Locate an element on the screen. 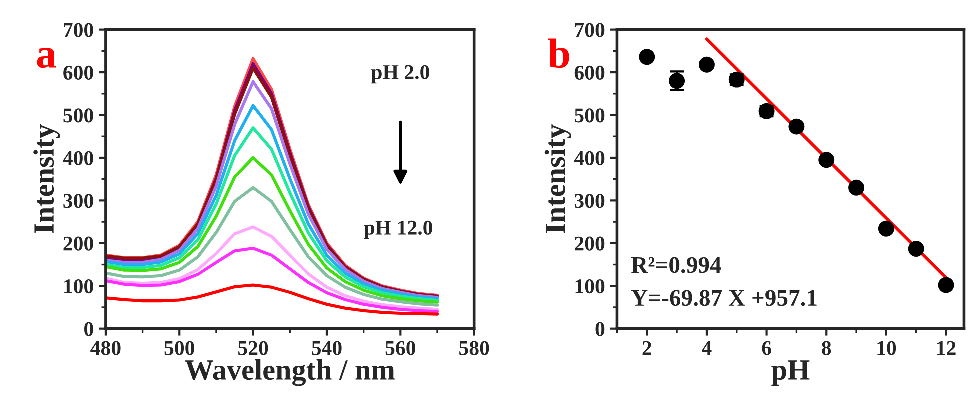 This screenshot has width=972, height=403. x-axis-title: pH is located at coordinates (791, 373).